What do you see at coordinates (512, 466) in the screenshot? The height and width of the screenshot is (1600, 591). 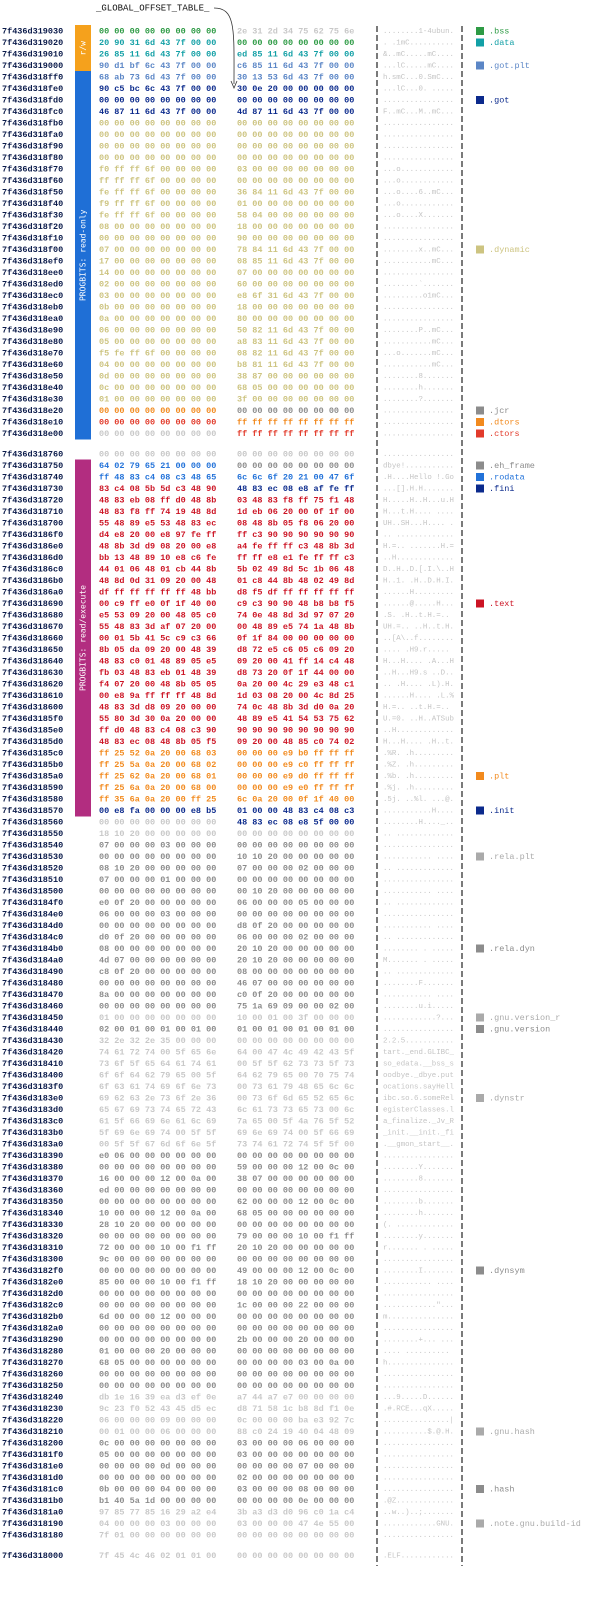 I see `section-label: .eh_frame` at bounding box center [512, 466].